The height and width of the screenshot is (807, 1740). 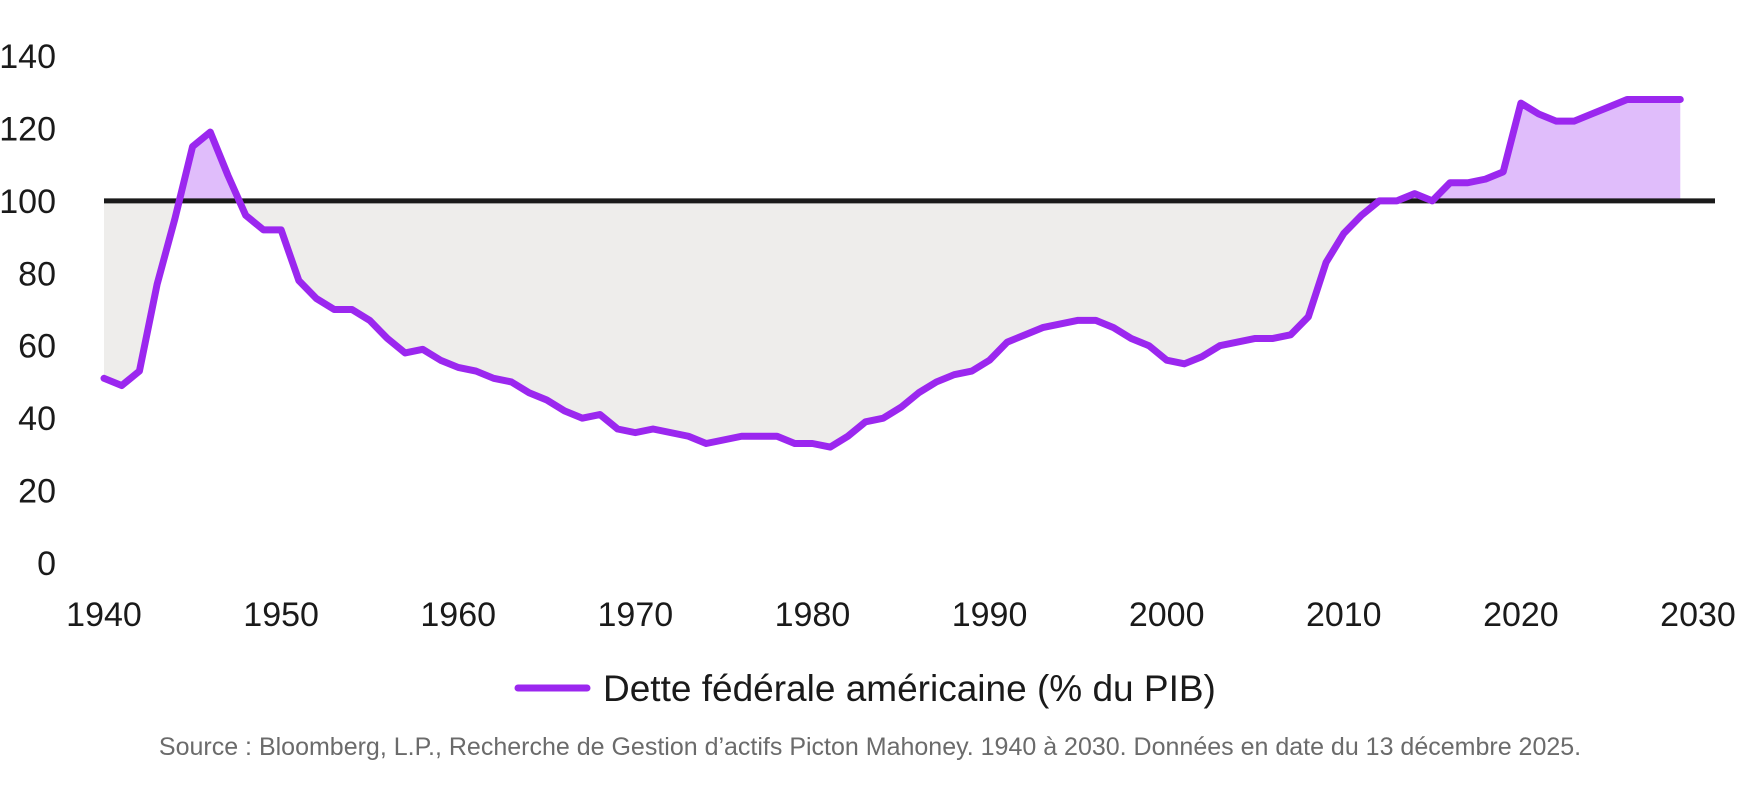 What do you see at coordinates (1521, 615) in the screenshot?
I see `x-tick-label: 2020` at bounding box center [1521, 615].